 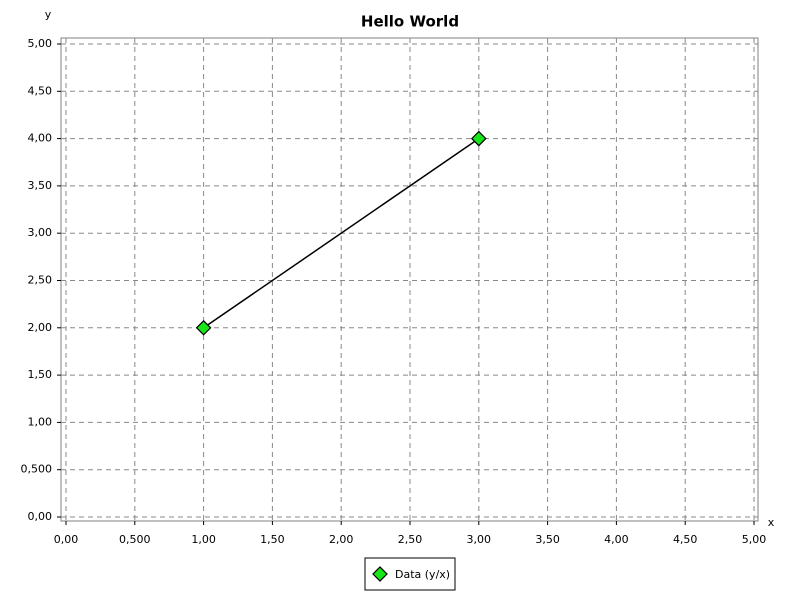 What do you see at coordinates (40, 374) in the screenshot?
I see `y-tick-label: 1,50` at bounding box center [40, 374].